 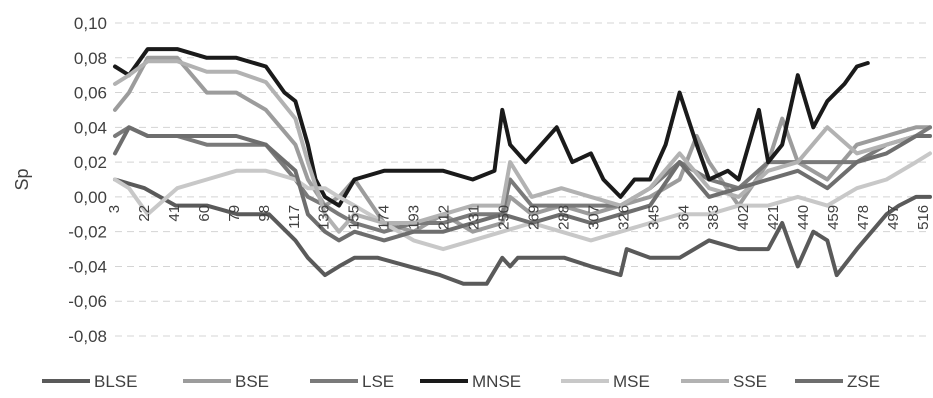 I want to click on y-tick-label: 0,08, so click(x=90, y=58).